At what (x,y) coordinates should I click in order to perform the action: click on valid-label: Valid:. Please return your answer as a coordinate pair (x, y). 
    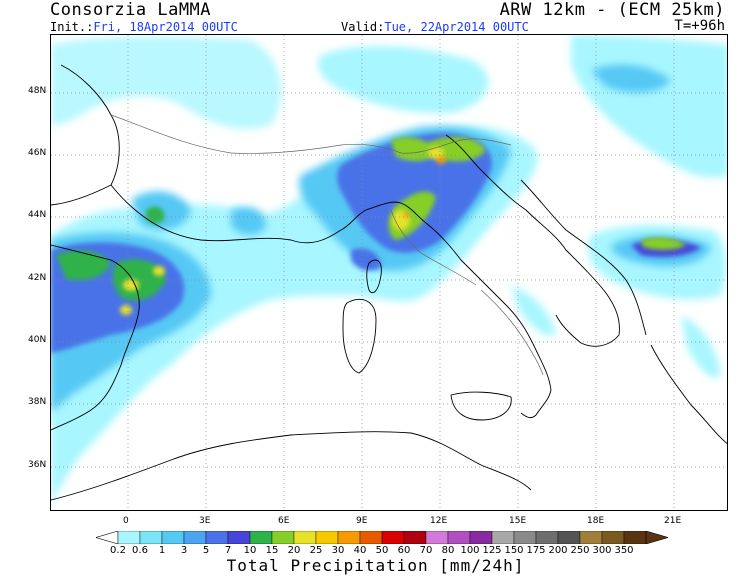
    Looking at the image, I should click on (363, 27).